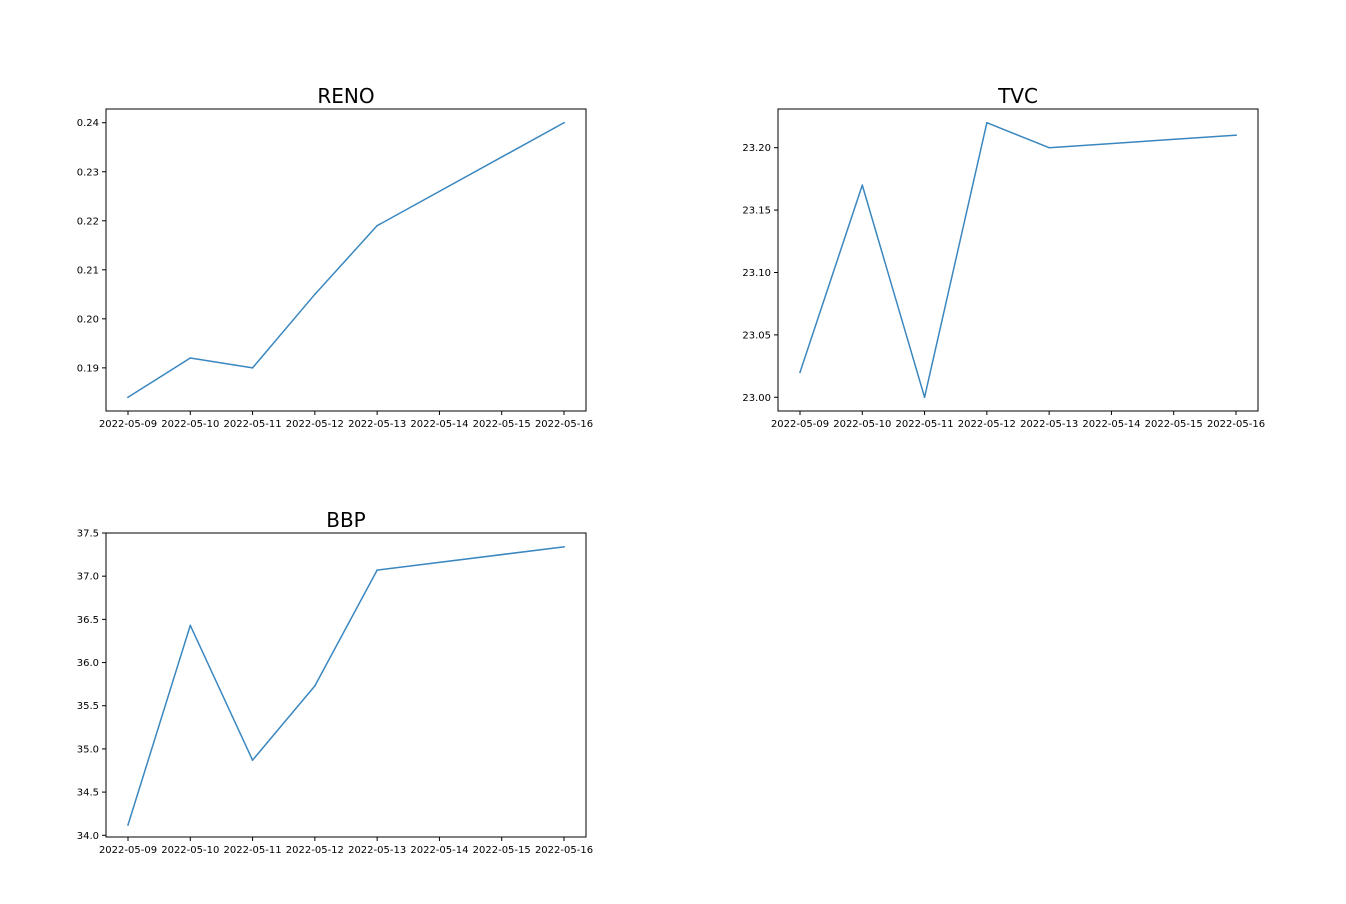  I want to click on y-tick-label: 35.0, so click(88, 749).